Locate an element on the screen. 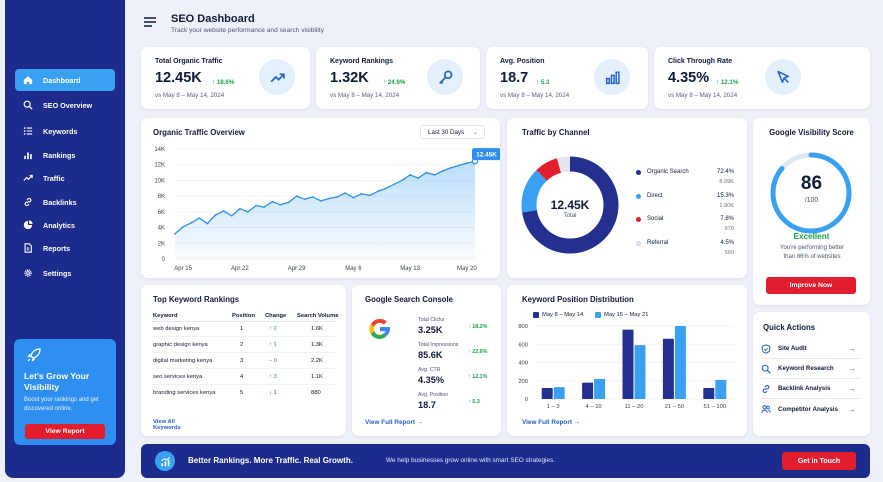 The width and height of the screenshot is (883, 482). sidebar-item-keywords: Keywords is located at coordinates (65, 131).